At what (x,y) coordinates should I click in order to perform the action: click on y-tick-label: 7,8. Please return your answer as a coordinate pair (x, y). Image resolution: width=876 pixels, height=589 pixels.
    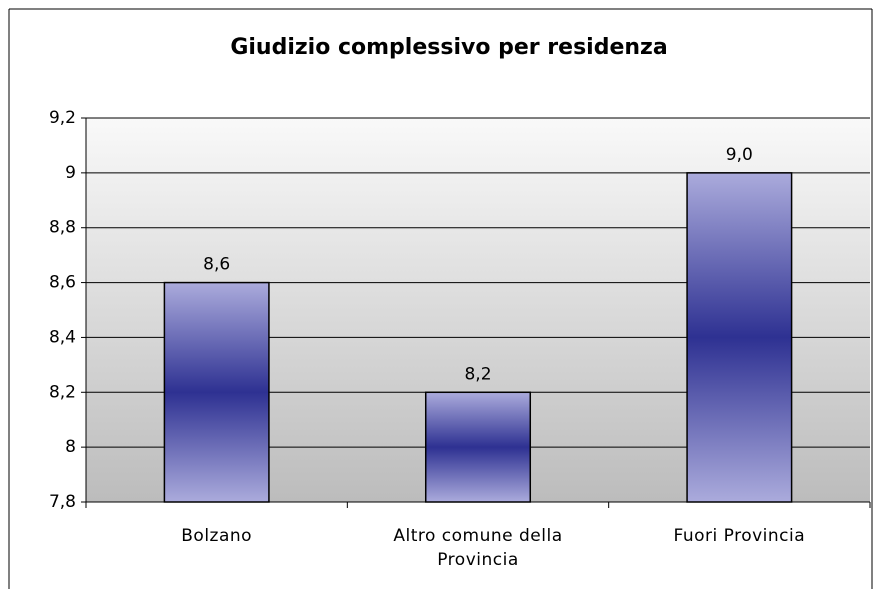
    Looking at the image, I should click on (62, 502).